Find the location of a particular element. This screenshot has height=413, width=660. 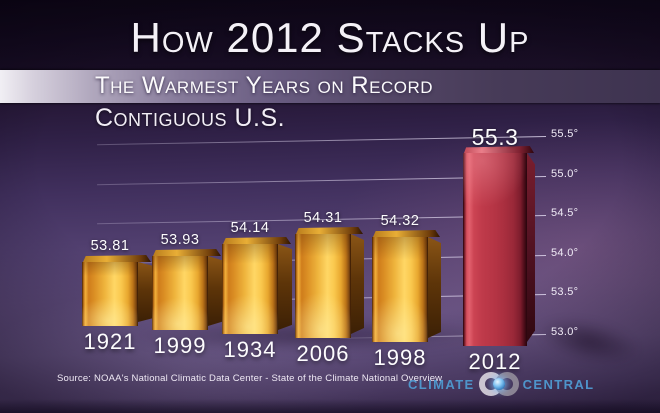

bar-1999 is located at coordinates (187, 289).